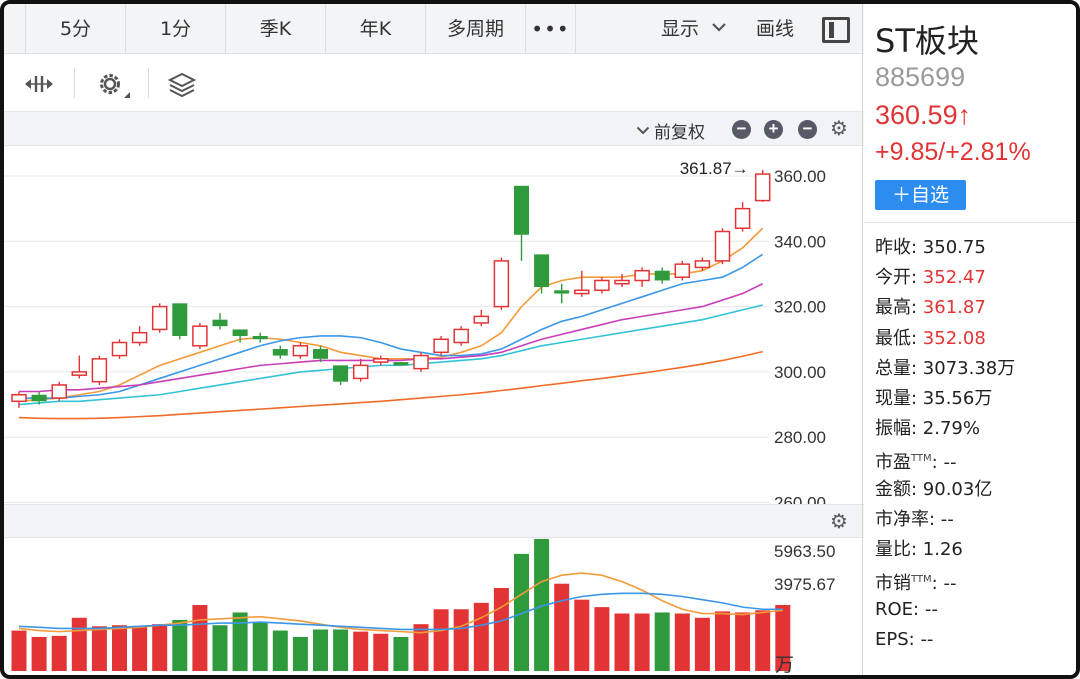 This screenshot has width=1080, height=679. I want to click on stat-value: --, so click(947, 584).